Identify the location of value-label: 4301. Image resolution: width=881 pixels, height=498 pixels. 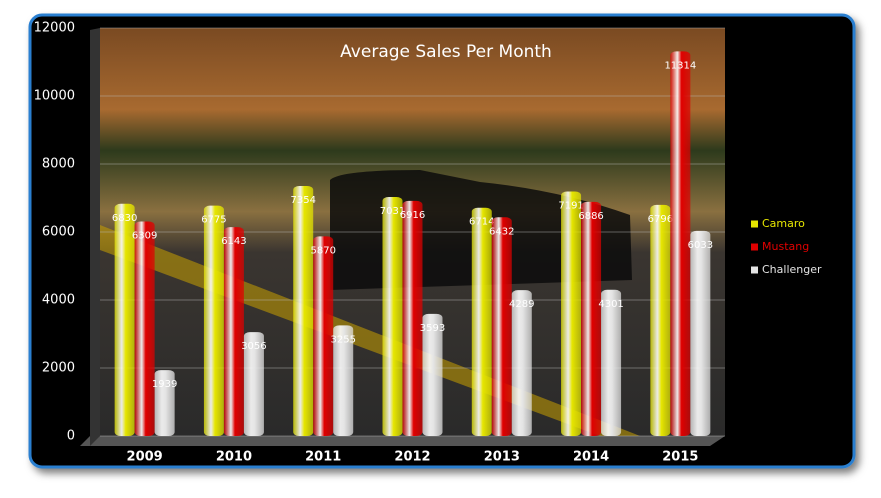
(610, 304).